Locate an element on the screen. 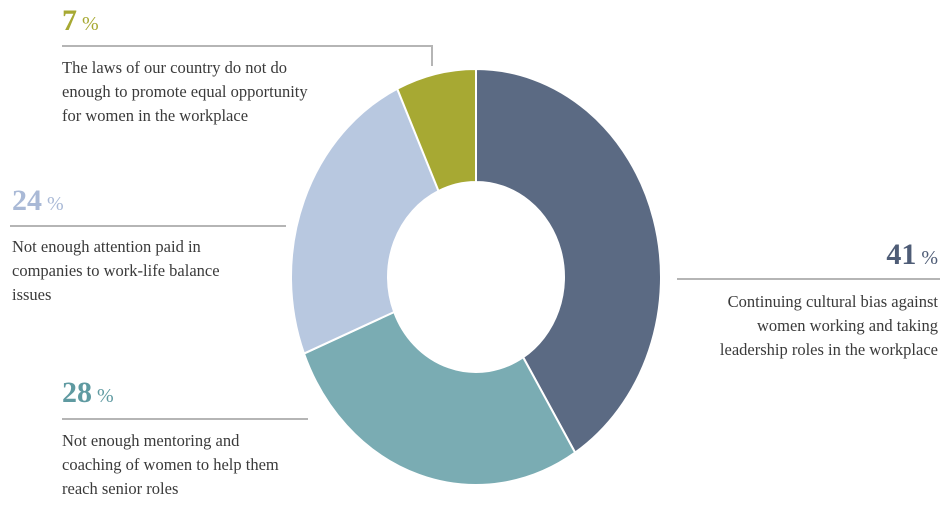 This screenshot has width=949, height=511. desc-line: leadership roles in the workplace is located at coordinates (828, 349).